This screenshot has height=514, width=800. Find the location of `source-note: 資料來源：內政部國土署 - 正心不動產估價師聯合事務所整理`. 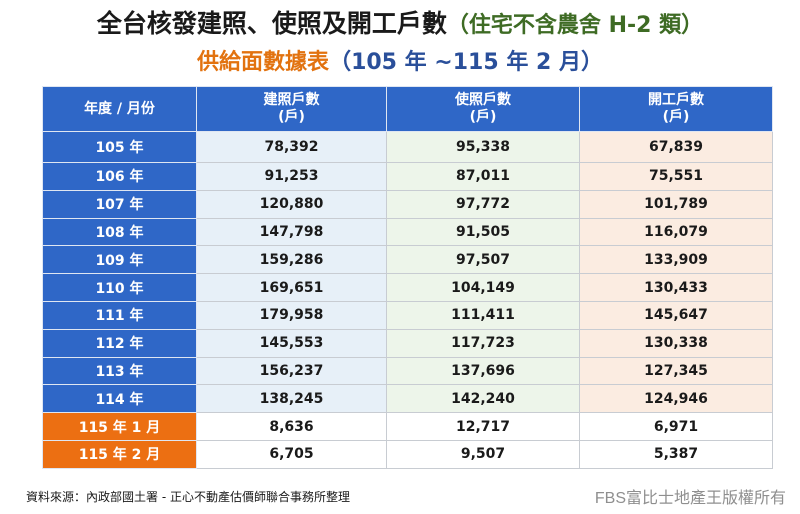

source-note: 資料來源：內政部國土署 - 正心不動產估價師聯合事務所整理 is located at coordinates (188, 497).